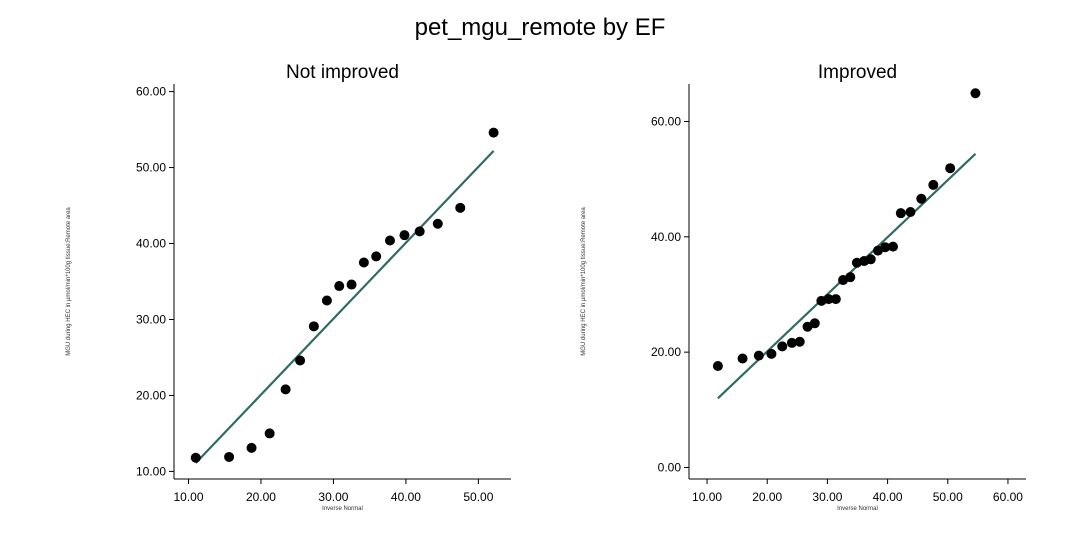 The image size is (1080, 540). What do you see at coordinates (1008, 497) in the screenshot?
I see `x-tick-label: 60.00` at bounding box center [1008, 497].